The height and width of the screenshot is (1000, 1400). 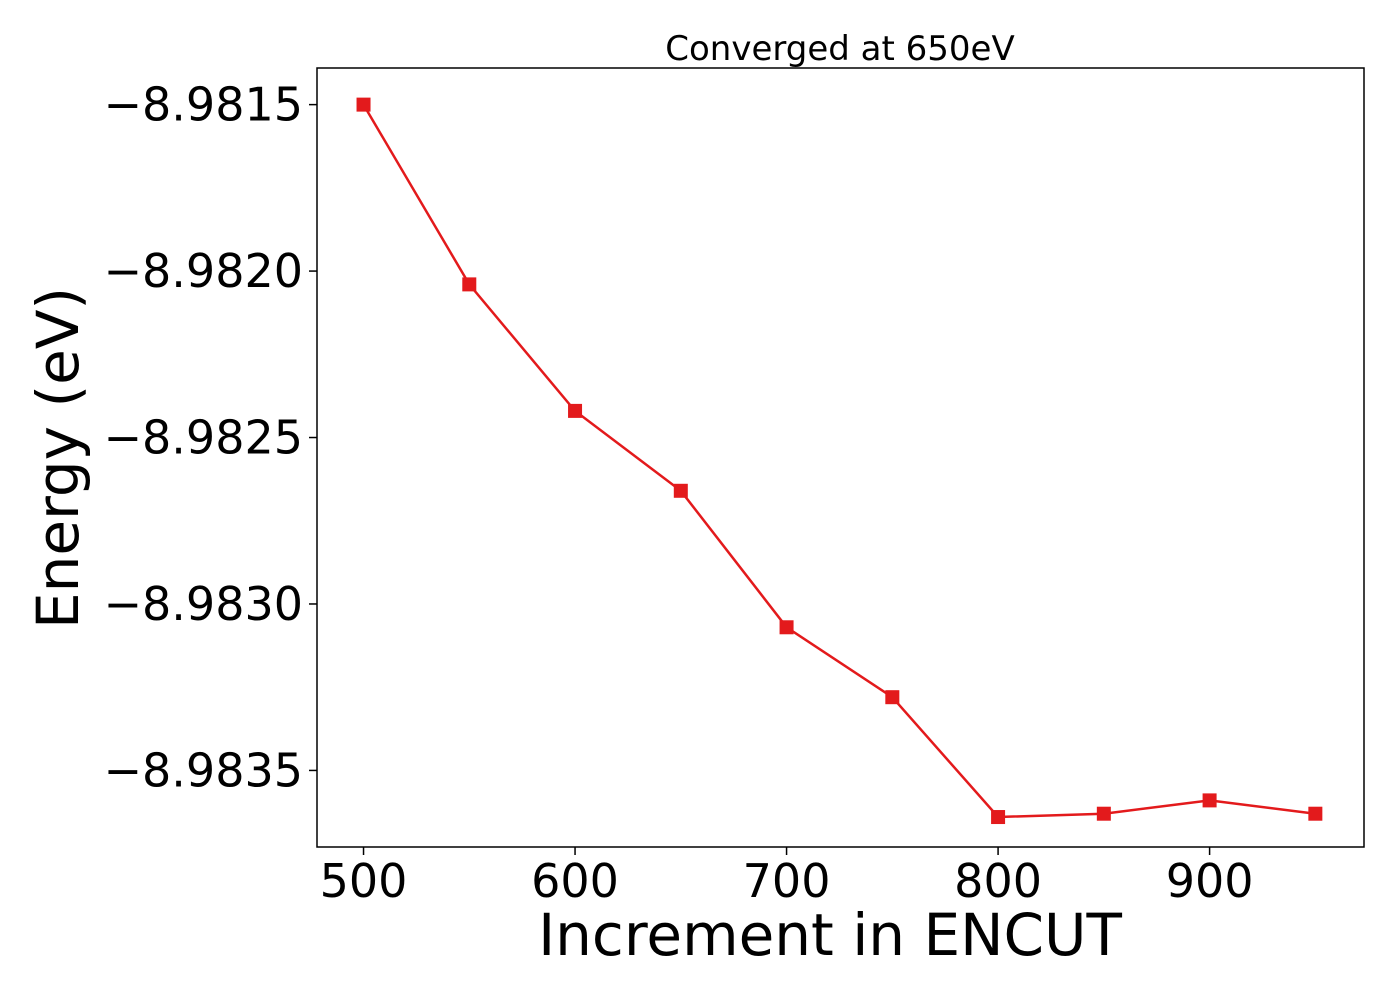 What do you see at coordinates (830, 935) in the screenshot?
I see `x-axis-label: Increment in ENCUT` at bounding box center [830, 935].